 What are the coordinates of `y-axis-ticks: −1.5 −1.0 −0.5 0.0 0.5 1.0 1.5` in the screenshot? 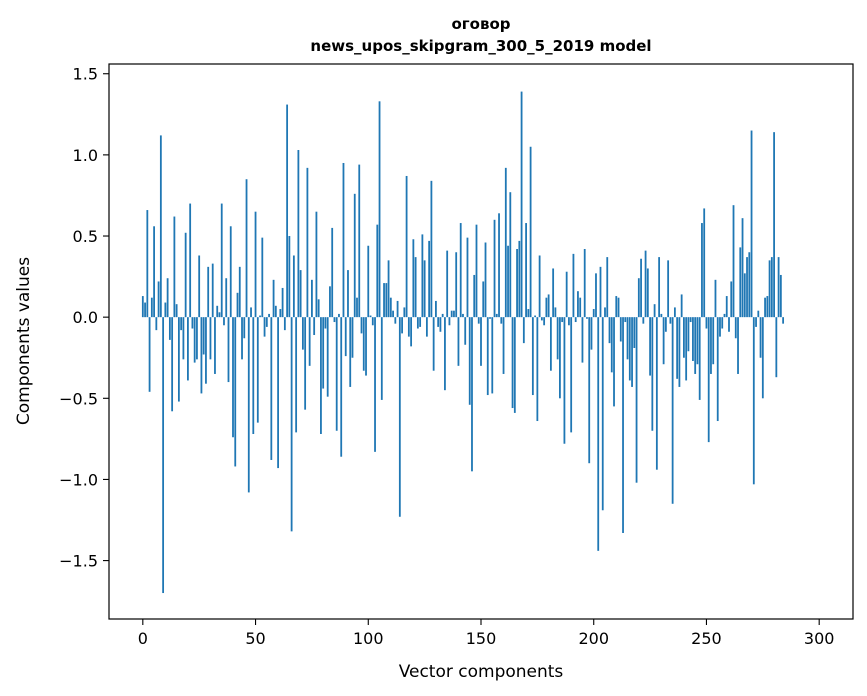 It's located at (84, 318).